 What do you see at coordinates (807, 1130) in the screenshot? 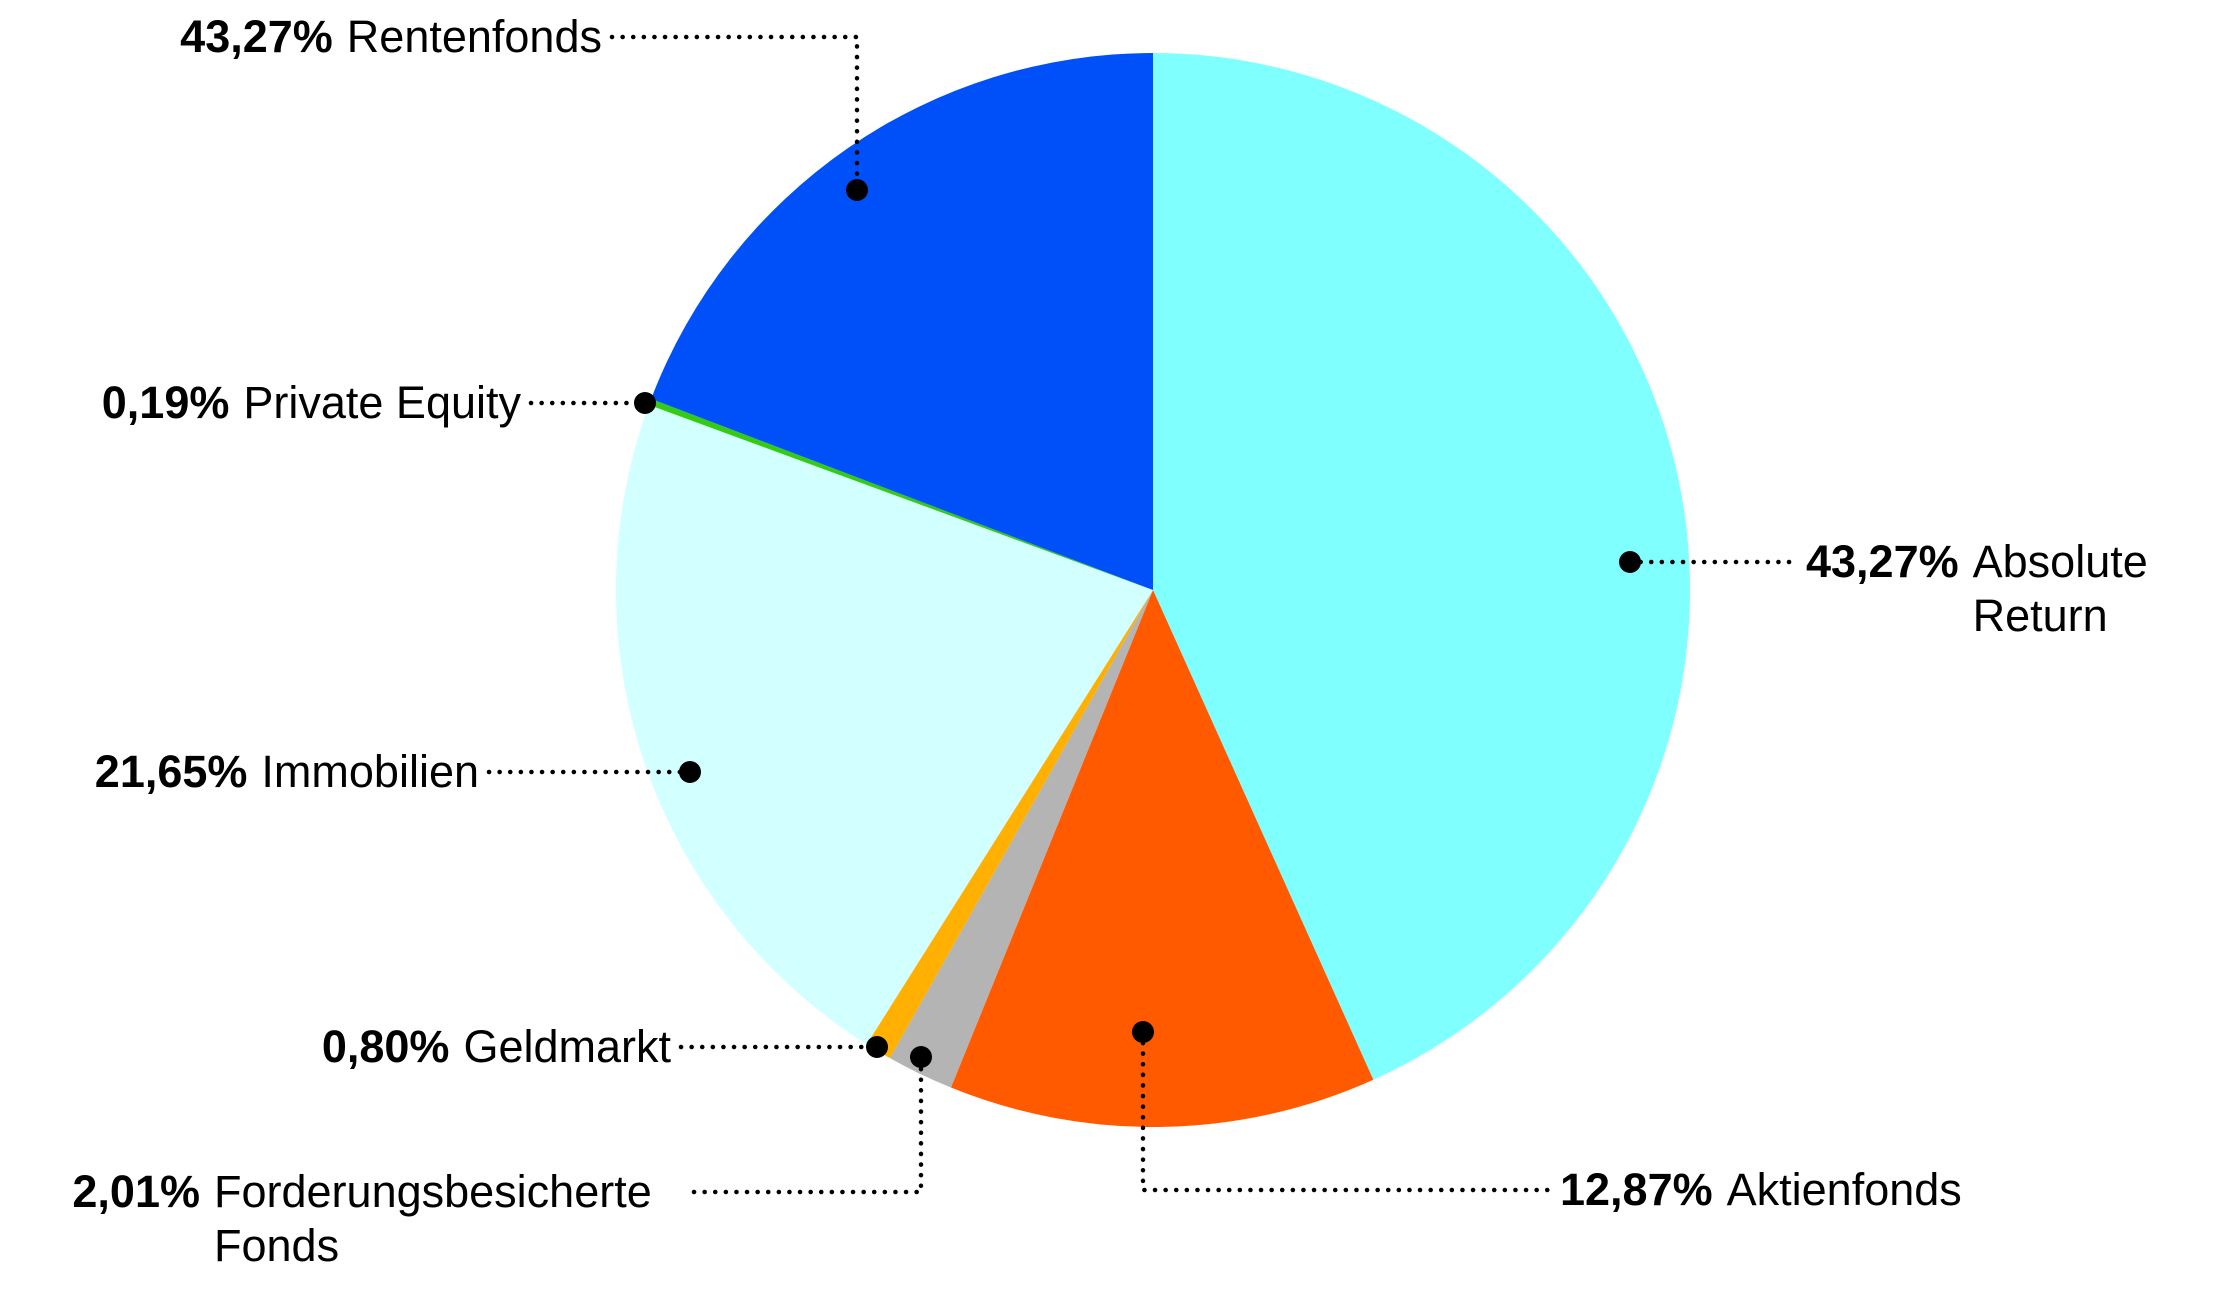
I see `leader-line-forderungsbesicherte-fonds` at bounding box center [807, 1130].